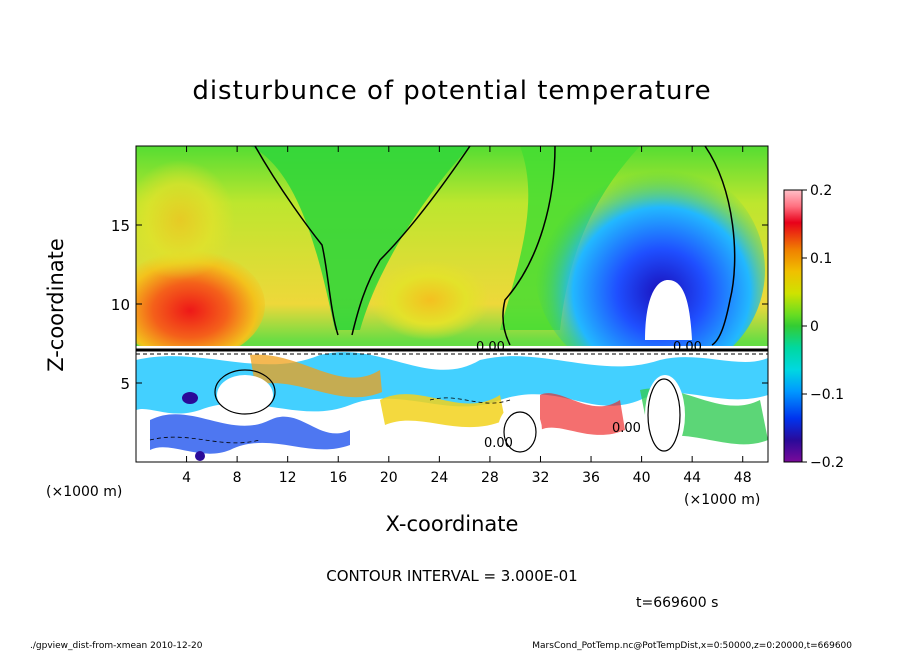 This screenshot has height=654, width=904. I want to click on y-tick-label: 15, so click(120, 226).